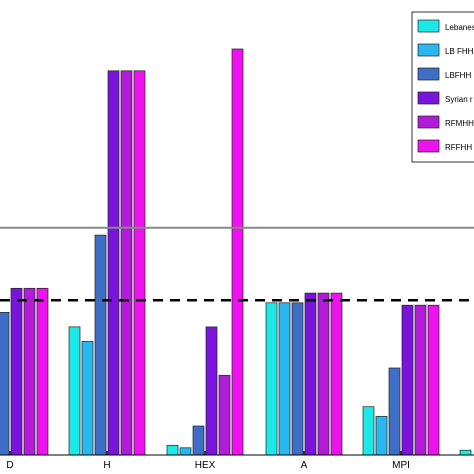  Describe the element at coordinates (401, 465) in the screenshot. I see `x-tick-label: MPI` at that location.